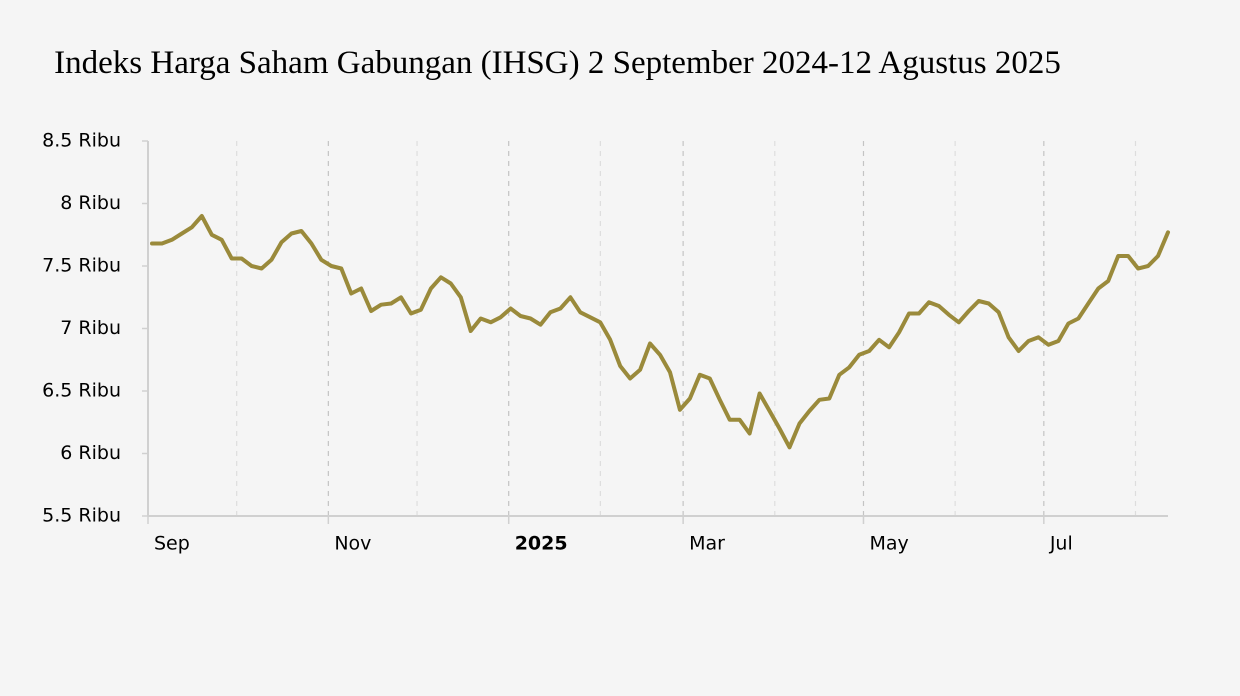 This screenshot has height=696, width=1240. What do you see at coordinates (888, 544) in the screenshot?
I see `x-tick-label: May` at bounding box center [888, 544].